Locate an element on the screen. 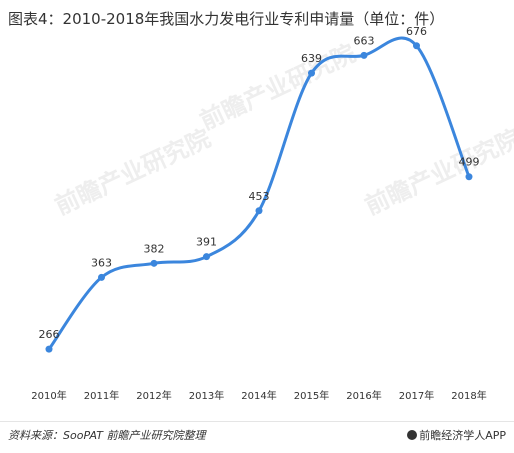  x-tick-label: 2016年 is located at coordinates (363, 395).